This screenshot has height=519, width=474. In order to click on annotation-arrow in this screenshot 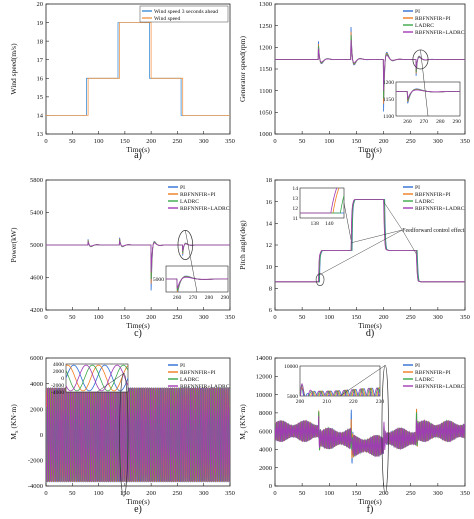, I will do `click(360, 252)`.